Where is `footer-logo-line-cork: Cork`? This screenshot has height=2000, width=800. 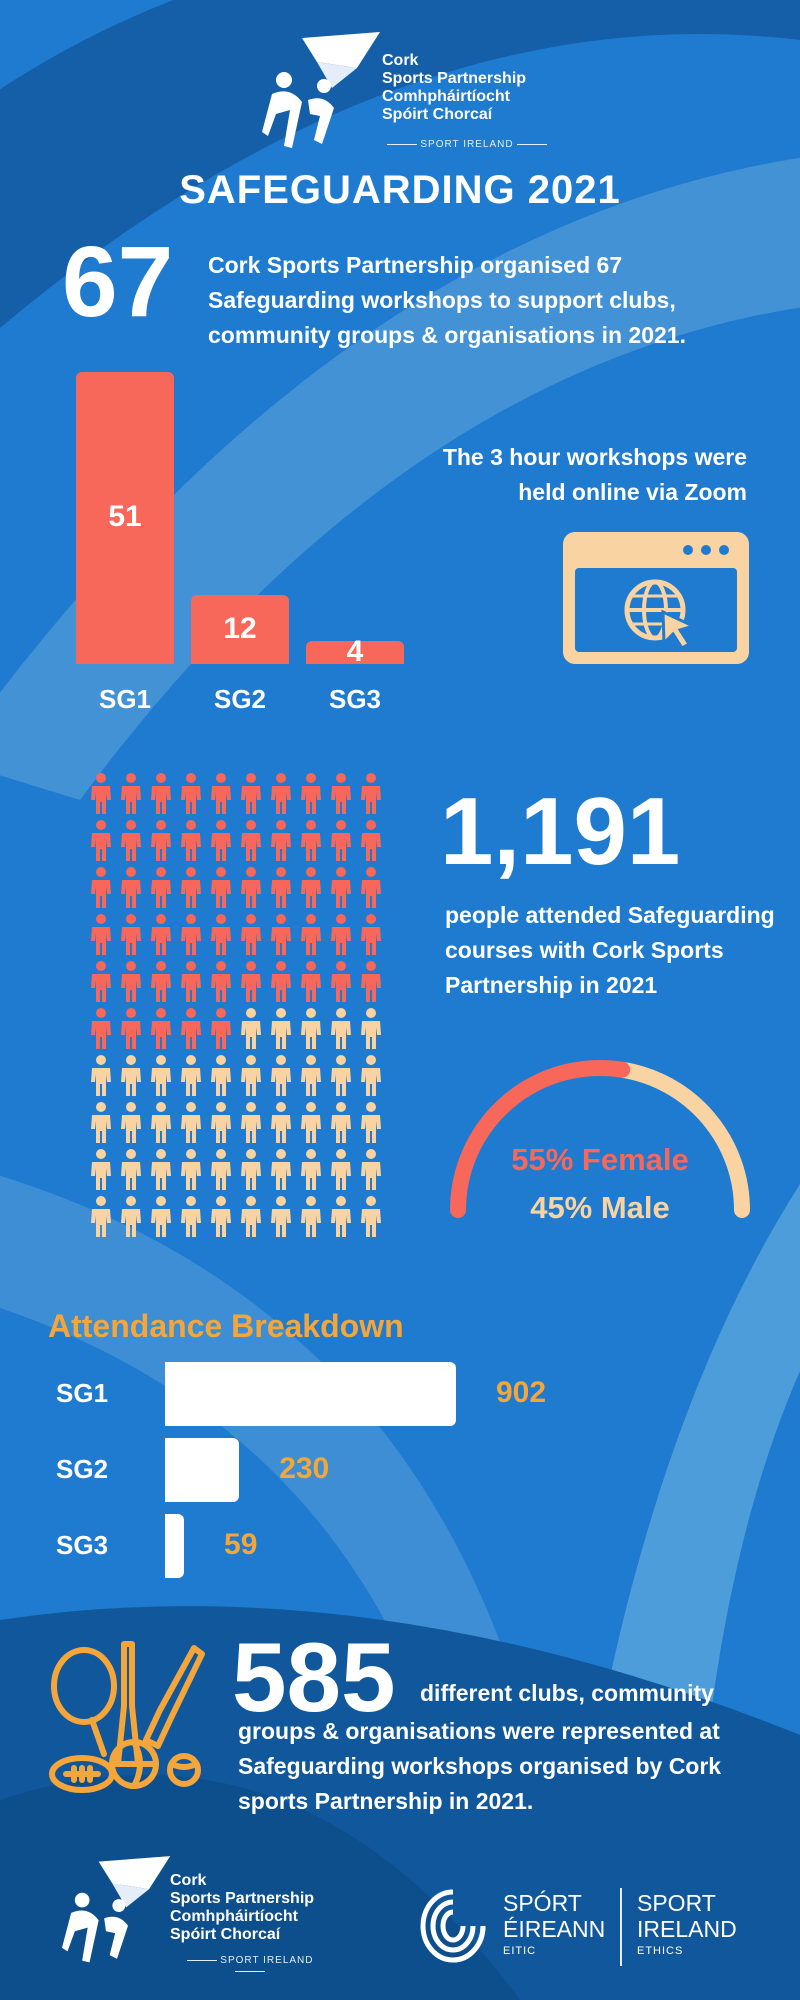
footer-logo-line-cork: Cork is located at coordinates (188, 1880).